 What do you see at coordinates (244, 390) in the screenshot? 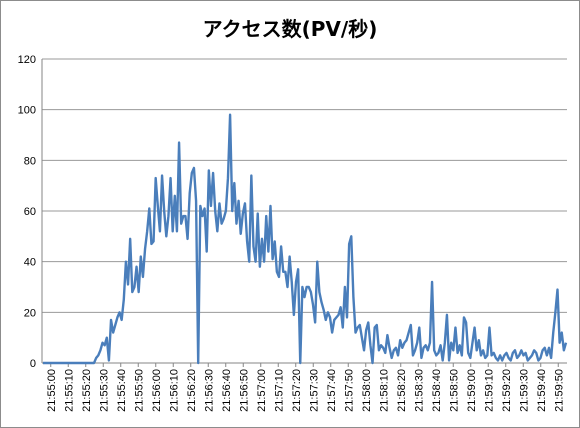
I see `x-tick-label: 21:56:50` at bounding box center [244, 390].